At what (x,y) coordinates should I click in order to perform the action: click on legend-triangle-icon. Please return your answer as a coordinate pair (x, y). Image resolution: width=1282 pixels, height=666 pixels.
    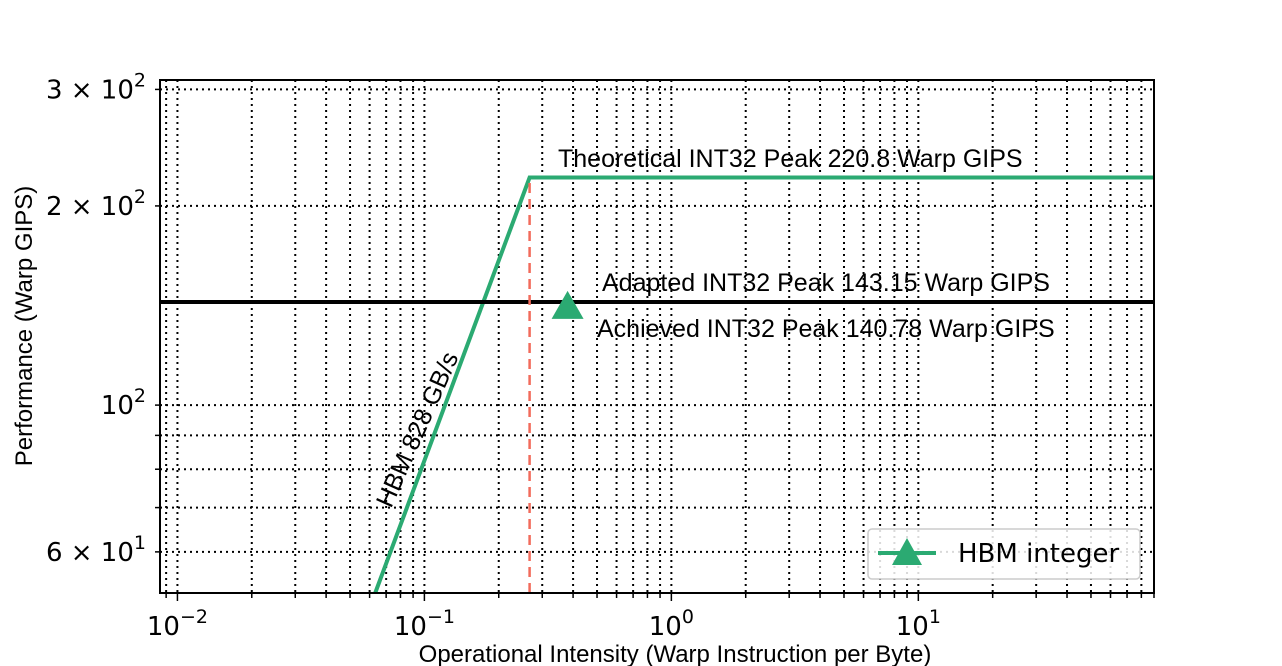
    Looking at the image, I should click on (907, 551).